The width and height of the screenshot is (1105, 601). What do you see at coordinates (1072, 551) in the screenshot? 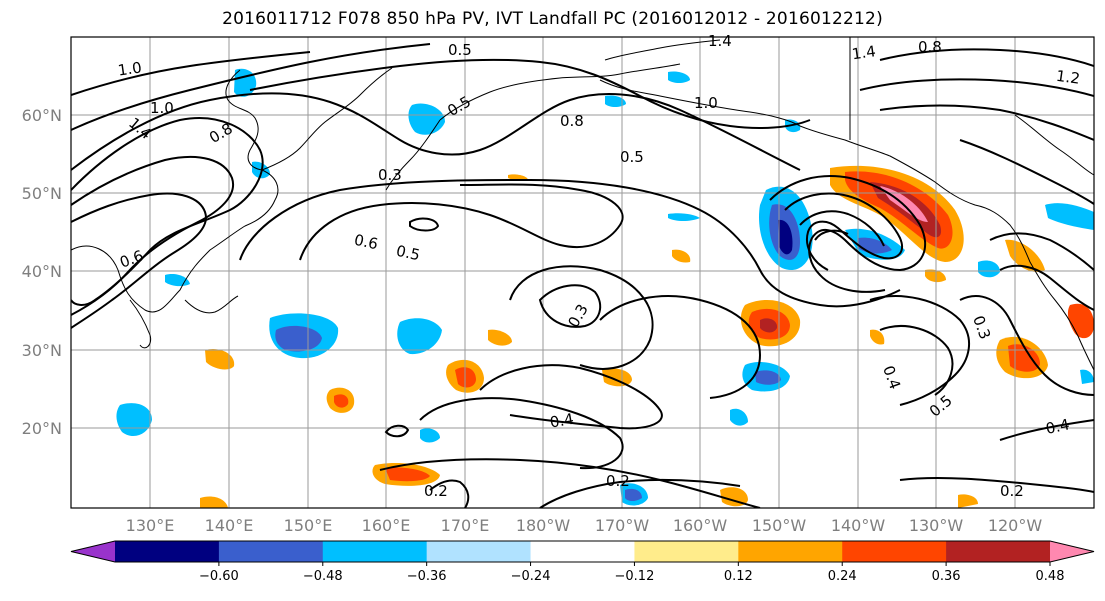
I see `colorbar-extension-high` at bounding box center [1072, 551].